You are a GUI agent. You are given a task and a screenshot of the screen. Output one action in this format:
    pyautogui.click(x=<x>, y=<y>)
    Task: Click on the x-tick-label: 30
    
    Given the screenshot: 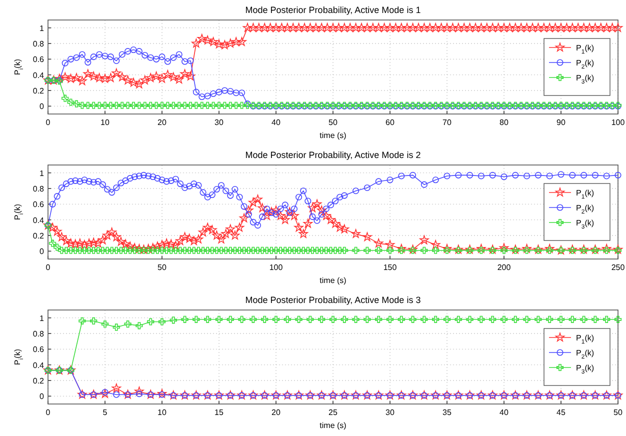 What is the action you would take?
    pyautogui.click(x=219, y=122)
    